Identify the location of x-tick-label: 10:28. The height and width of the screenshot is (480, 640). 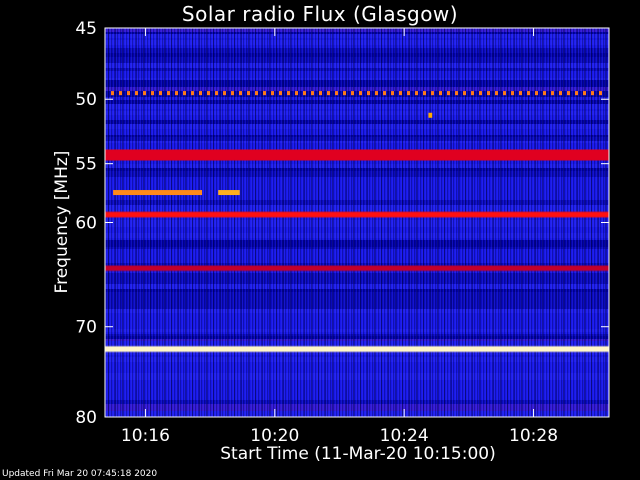
(533, 436).